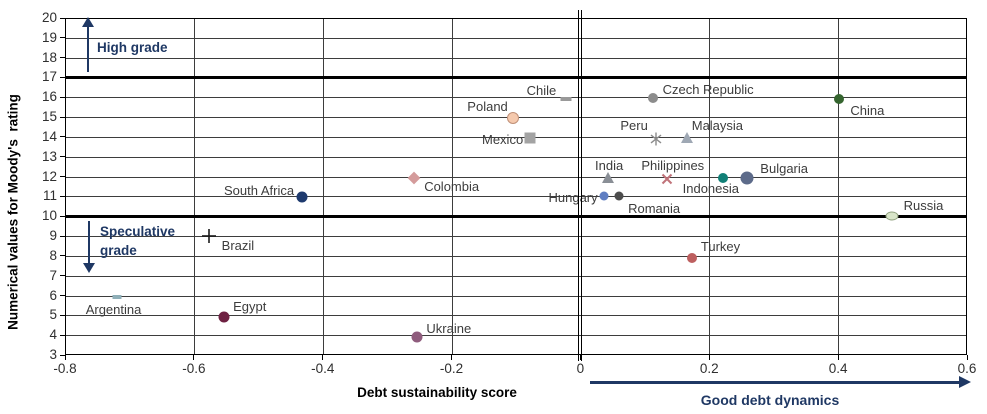 The image size is (987, 414). I want to click on y-tick-label: 11, so click(49, 196).